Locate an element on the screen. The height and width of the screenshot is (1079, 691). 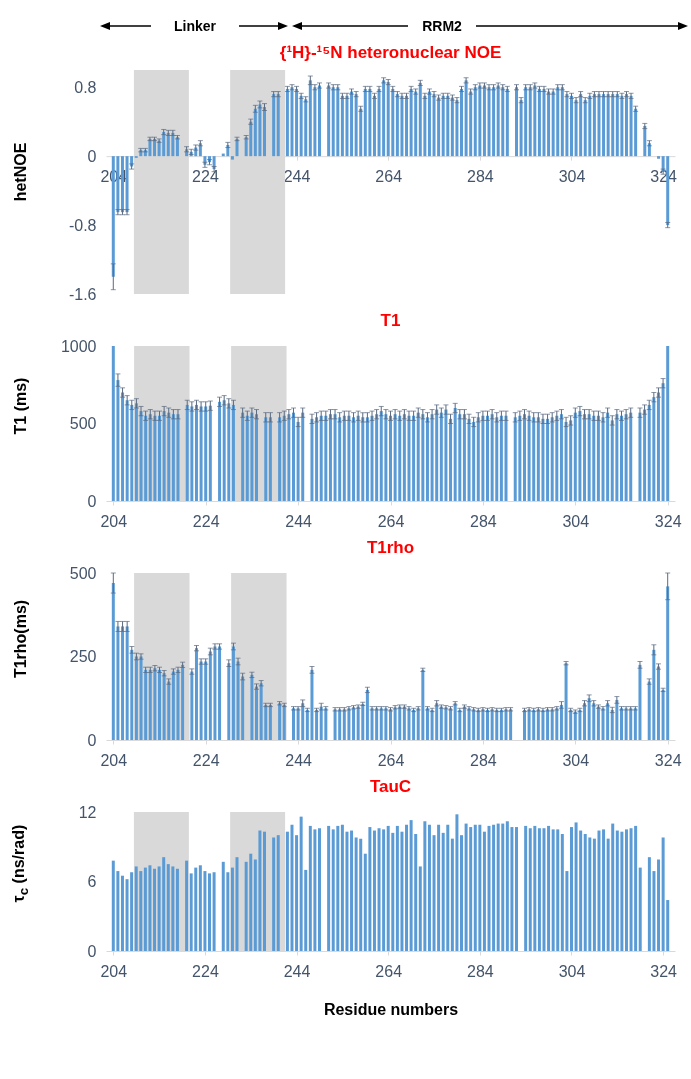
text: Linker is located at coordinates (195, 26).